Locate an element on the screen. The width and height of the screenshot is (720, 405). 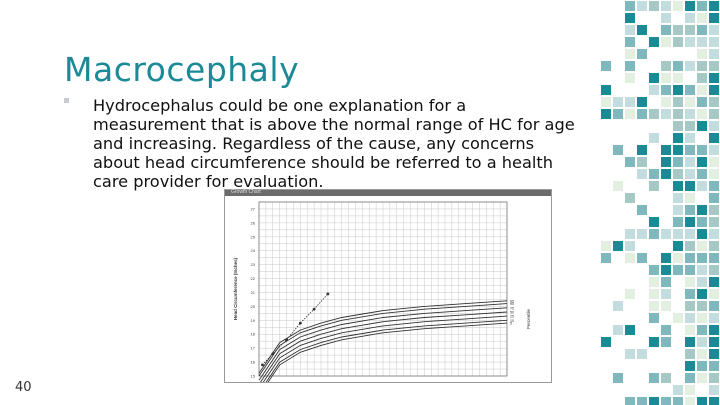
y-axis-label: Head Circumference (Inches) is located at coordinates (235, 288).